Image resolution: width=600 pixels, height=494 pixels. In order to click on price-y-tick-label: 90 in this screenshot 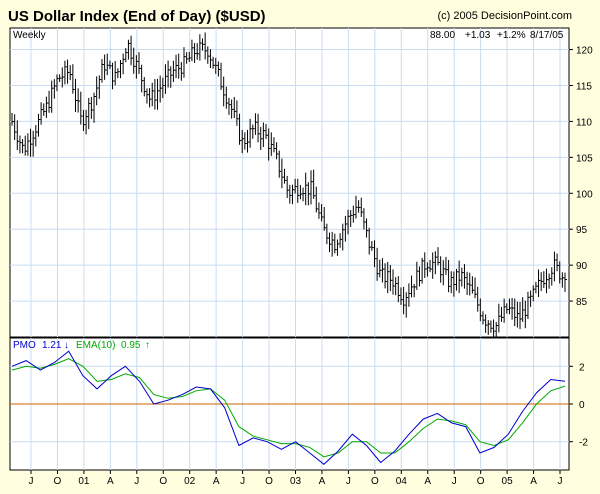, I will do `click(582, 266)`.